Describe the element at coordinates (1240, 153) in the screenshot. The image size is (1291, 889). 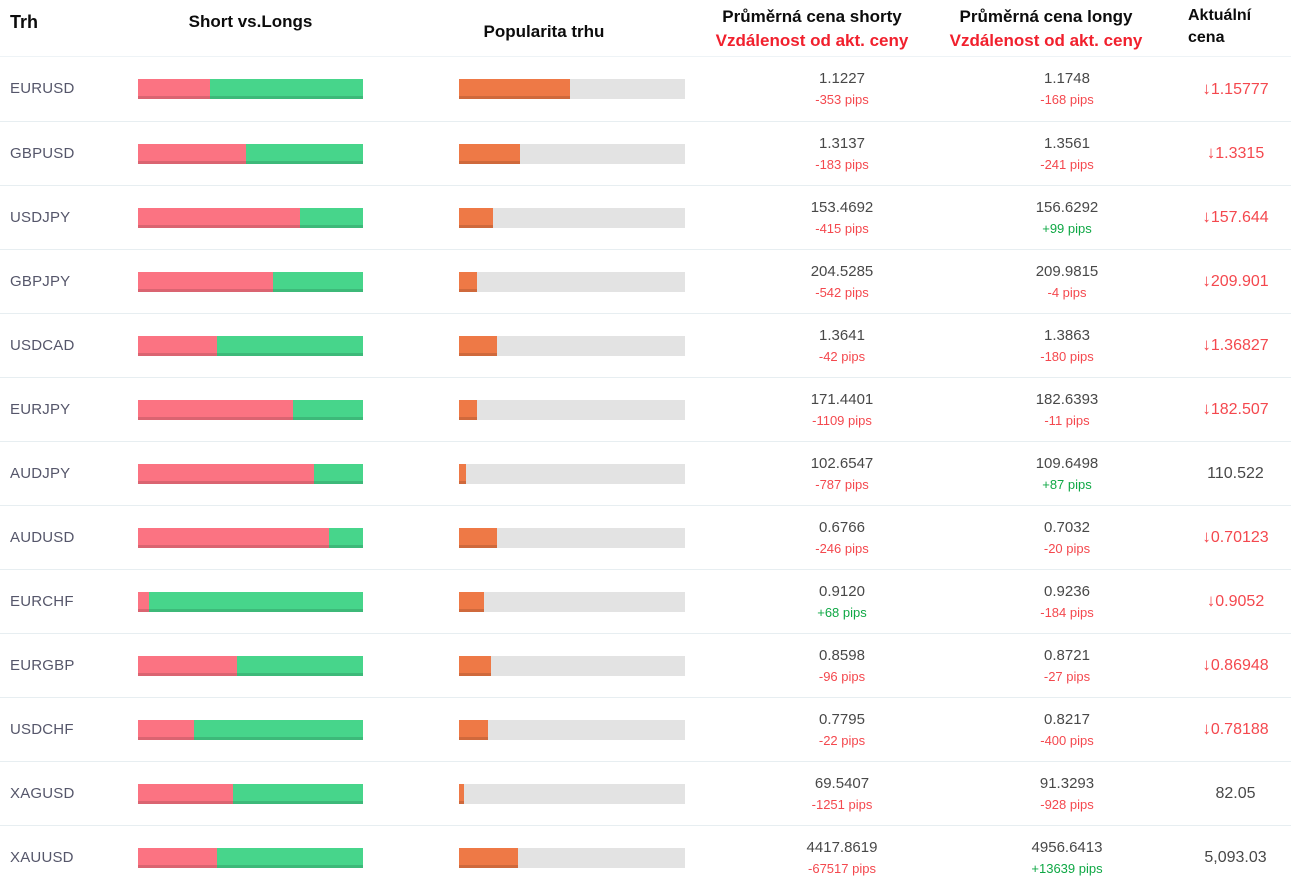
I see `actual-price: 1.3315` at that location.